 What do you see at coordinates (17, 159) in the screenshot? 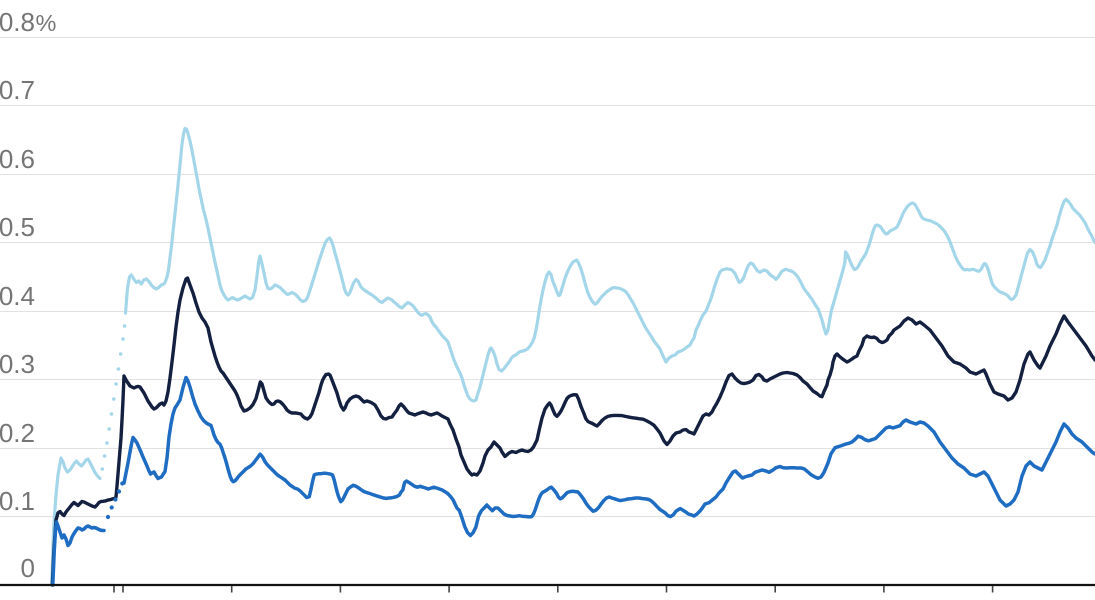
I see `svg-text: 0.6` at bounding box center [17, 159].